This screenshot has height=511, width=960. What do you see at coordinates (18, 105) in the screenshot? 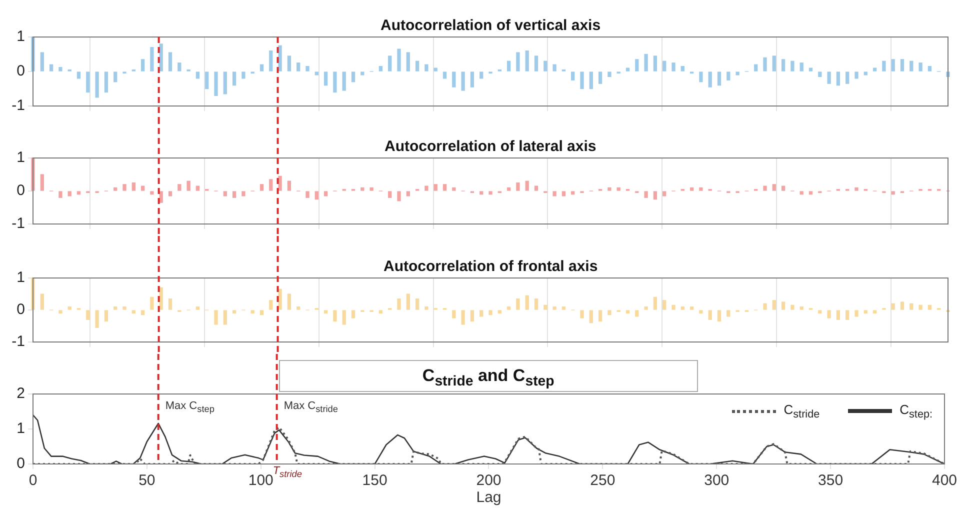
I see `y-tick-label: -1` at bounding box center [18, 105].